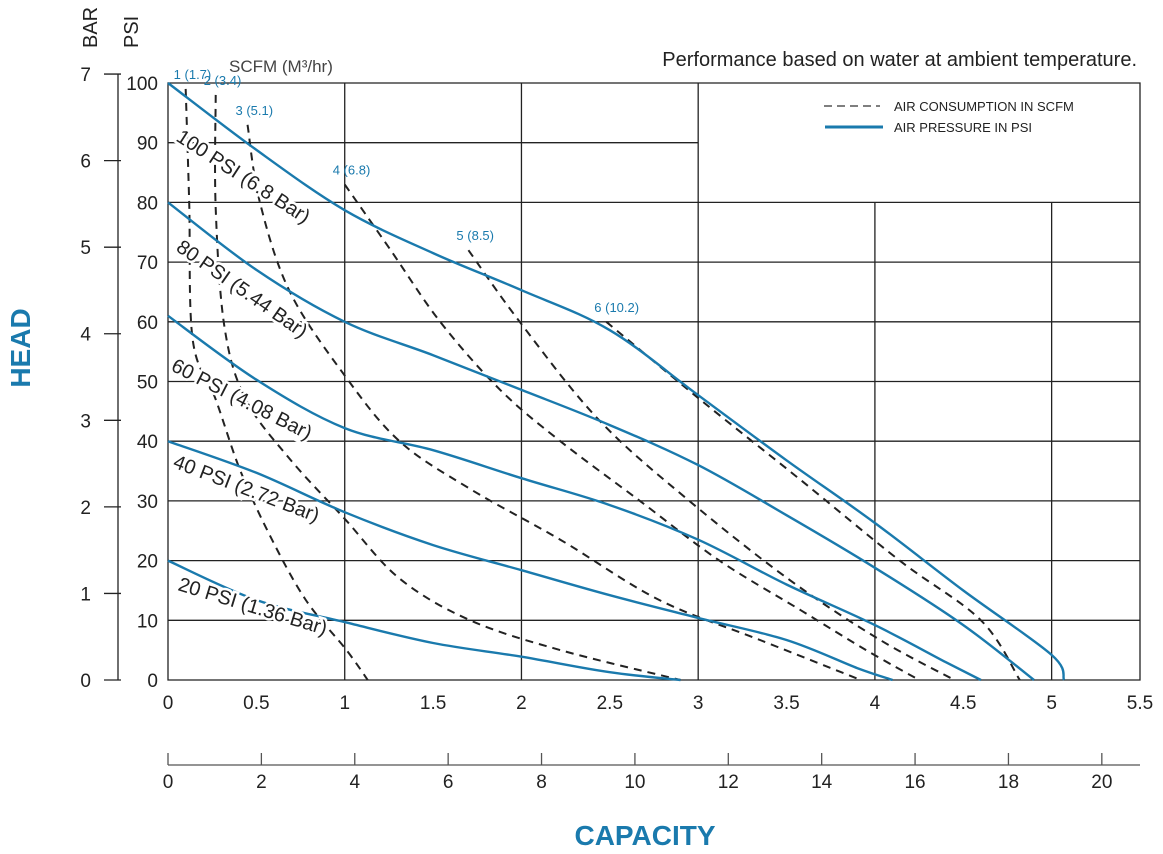  Describe the element at coordinates (85, 248) in the screenshot. I see `bar-tick-label: 5` at that location.